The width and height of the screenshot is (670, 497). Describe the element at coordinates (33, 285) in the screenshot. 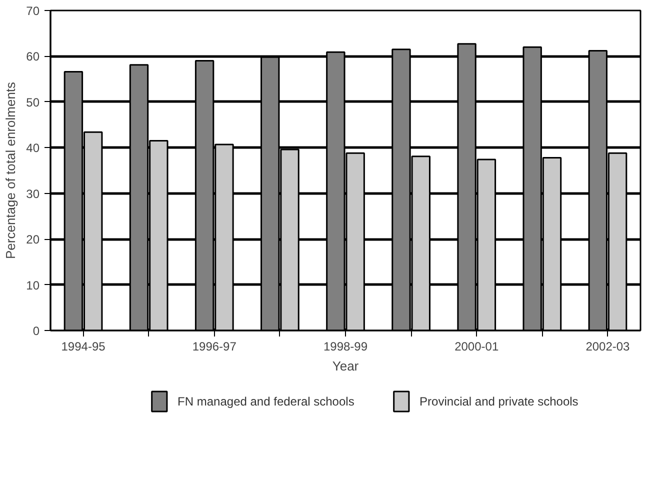

I see `y-tick-label: 10` at that location.